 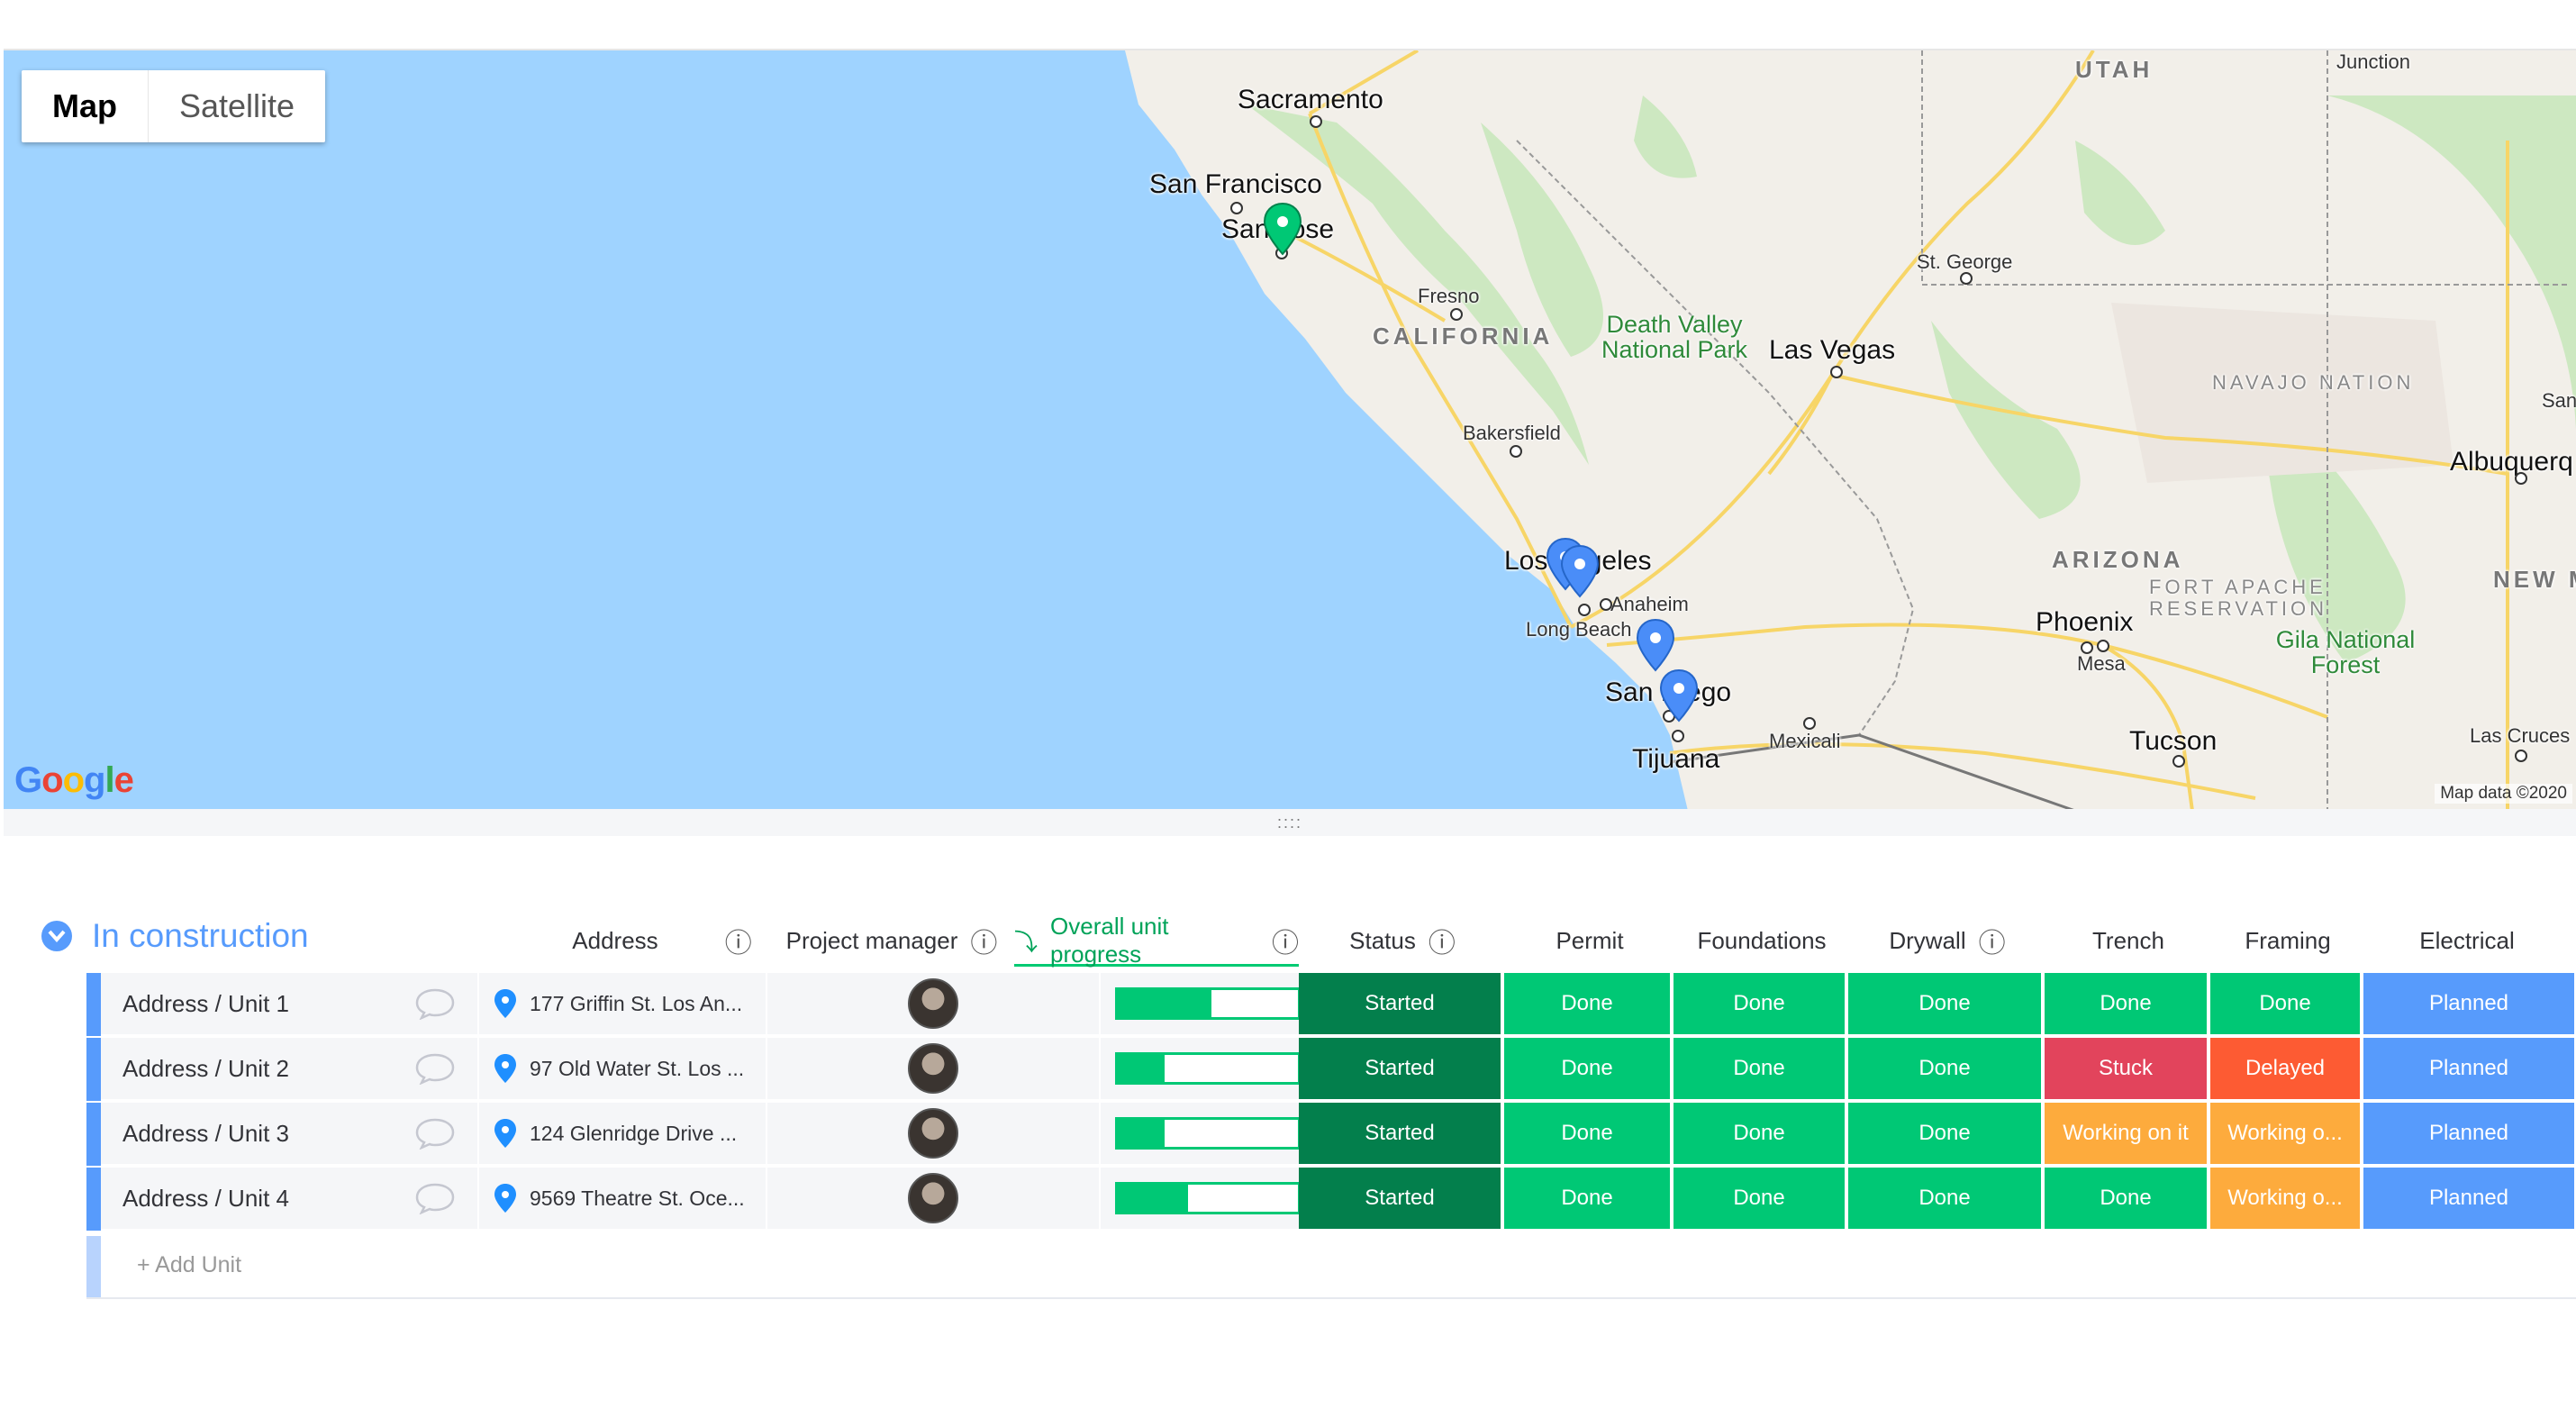 What do you see at coordinates (200, 935) in the screenshot?
I see `group-title: In construction` at bounding box center [200, 935].